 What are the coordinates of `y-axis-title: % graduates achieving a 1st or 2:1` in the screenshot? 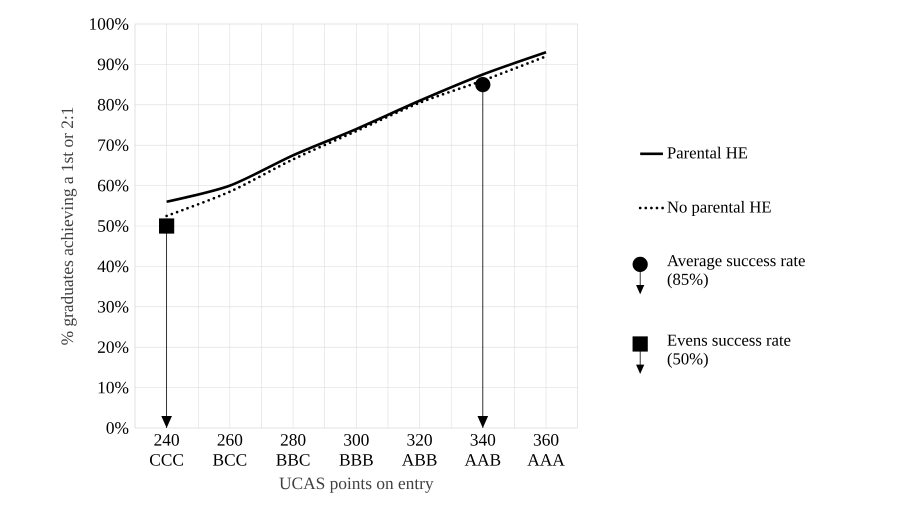 It's located at (68, 226).